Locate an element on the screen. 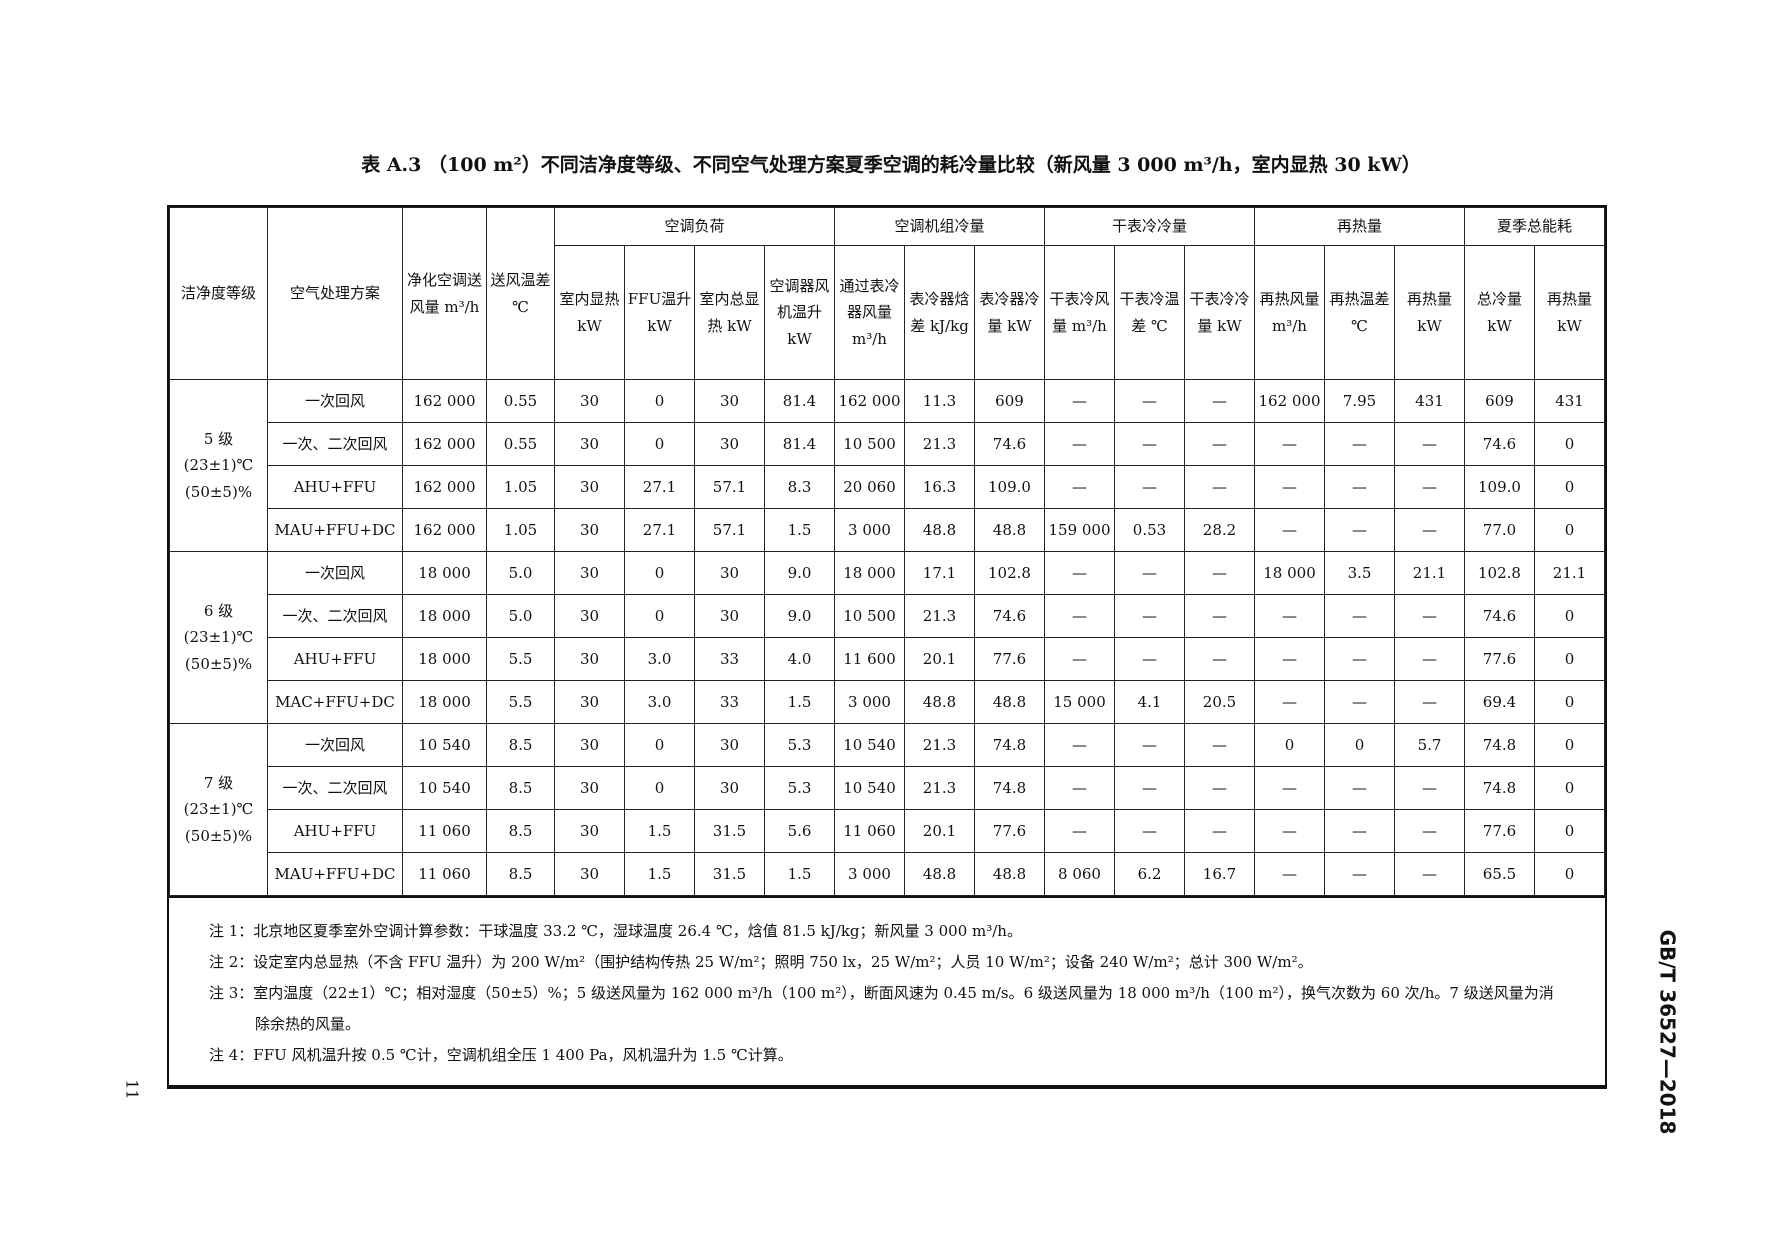  header-subcolumn: 再热量 kW is located at coordinates (1429, 312).